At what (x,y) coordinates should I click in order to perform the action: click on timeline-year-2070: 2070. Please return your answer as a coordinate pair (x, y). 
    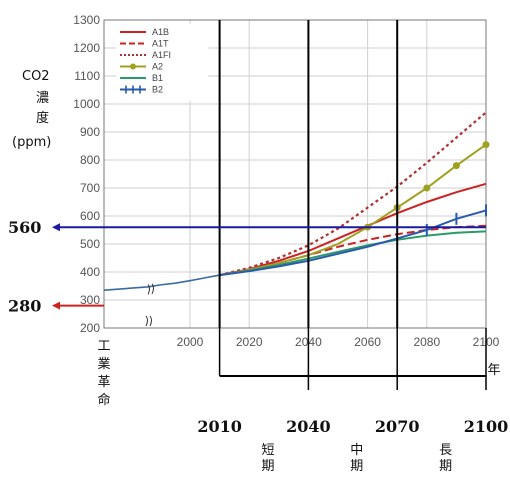
    Looking at the image, I should click on (397, 426).